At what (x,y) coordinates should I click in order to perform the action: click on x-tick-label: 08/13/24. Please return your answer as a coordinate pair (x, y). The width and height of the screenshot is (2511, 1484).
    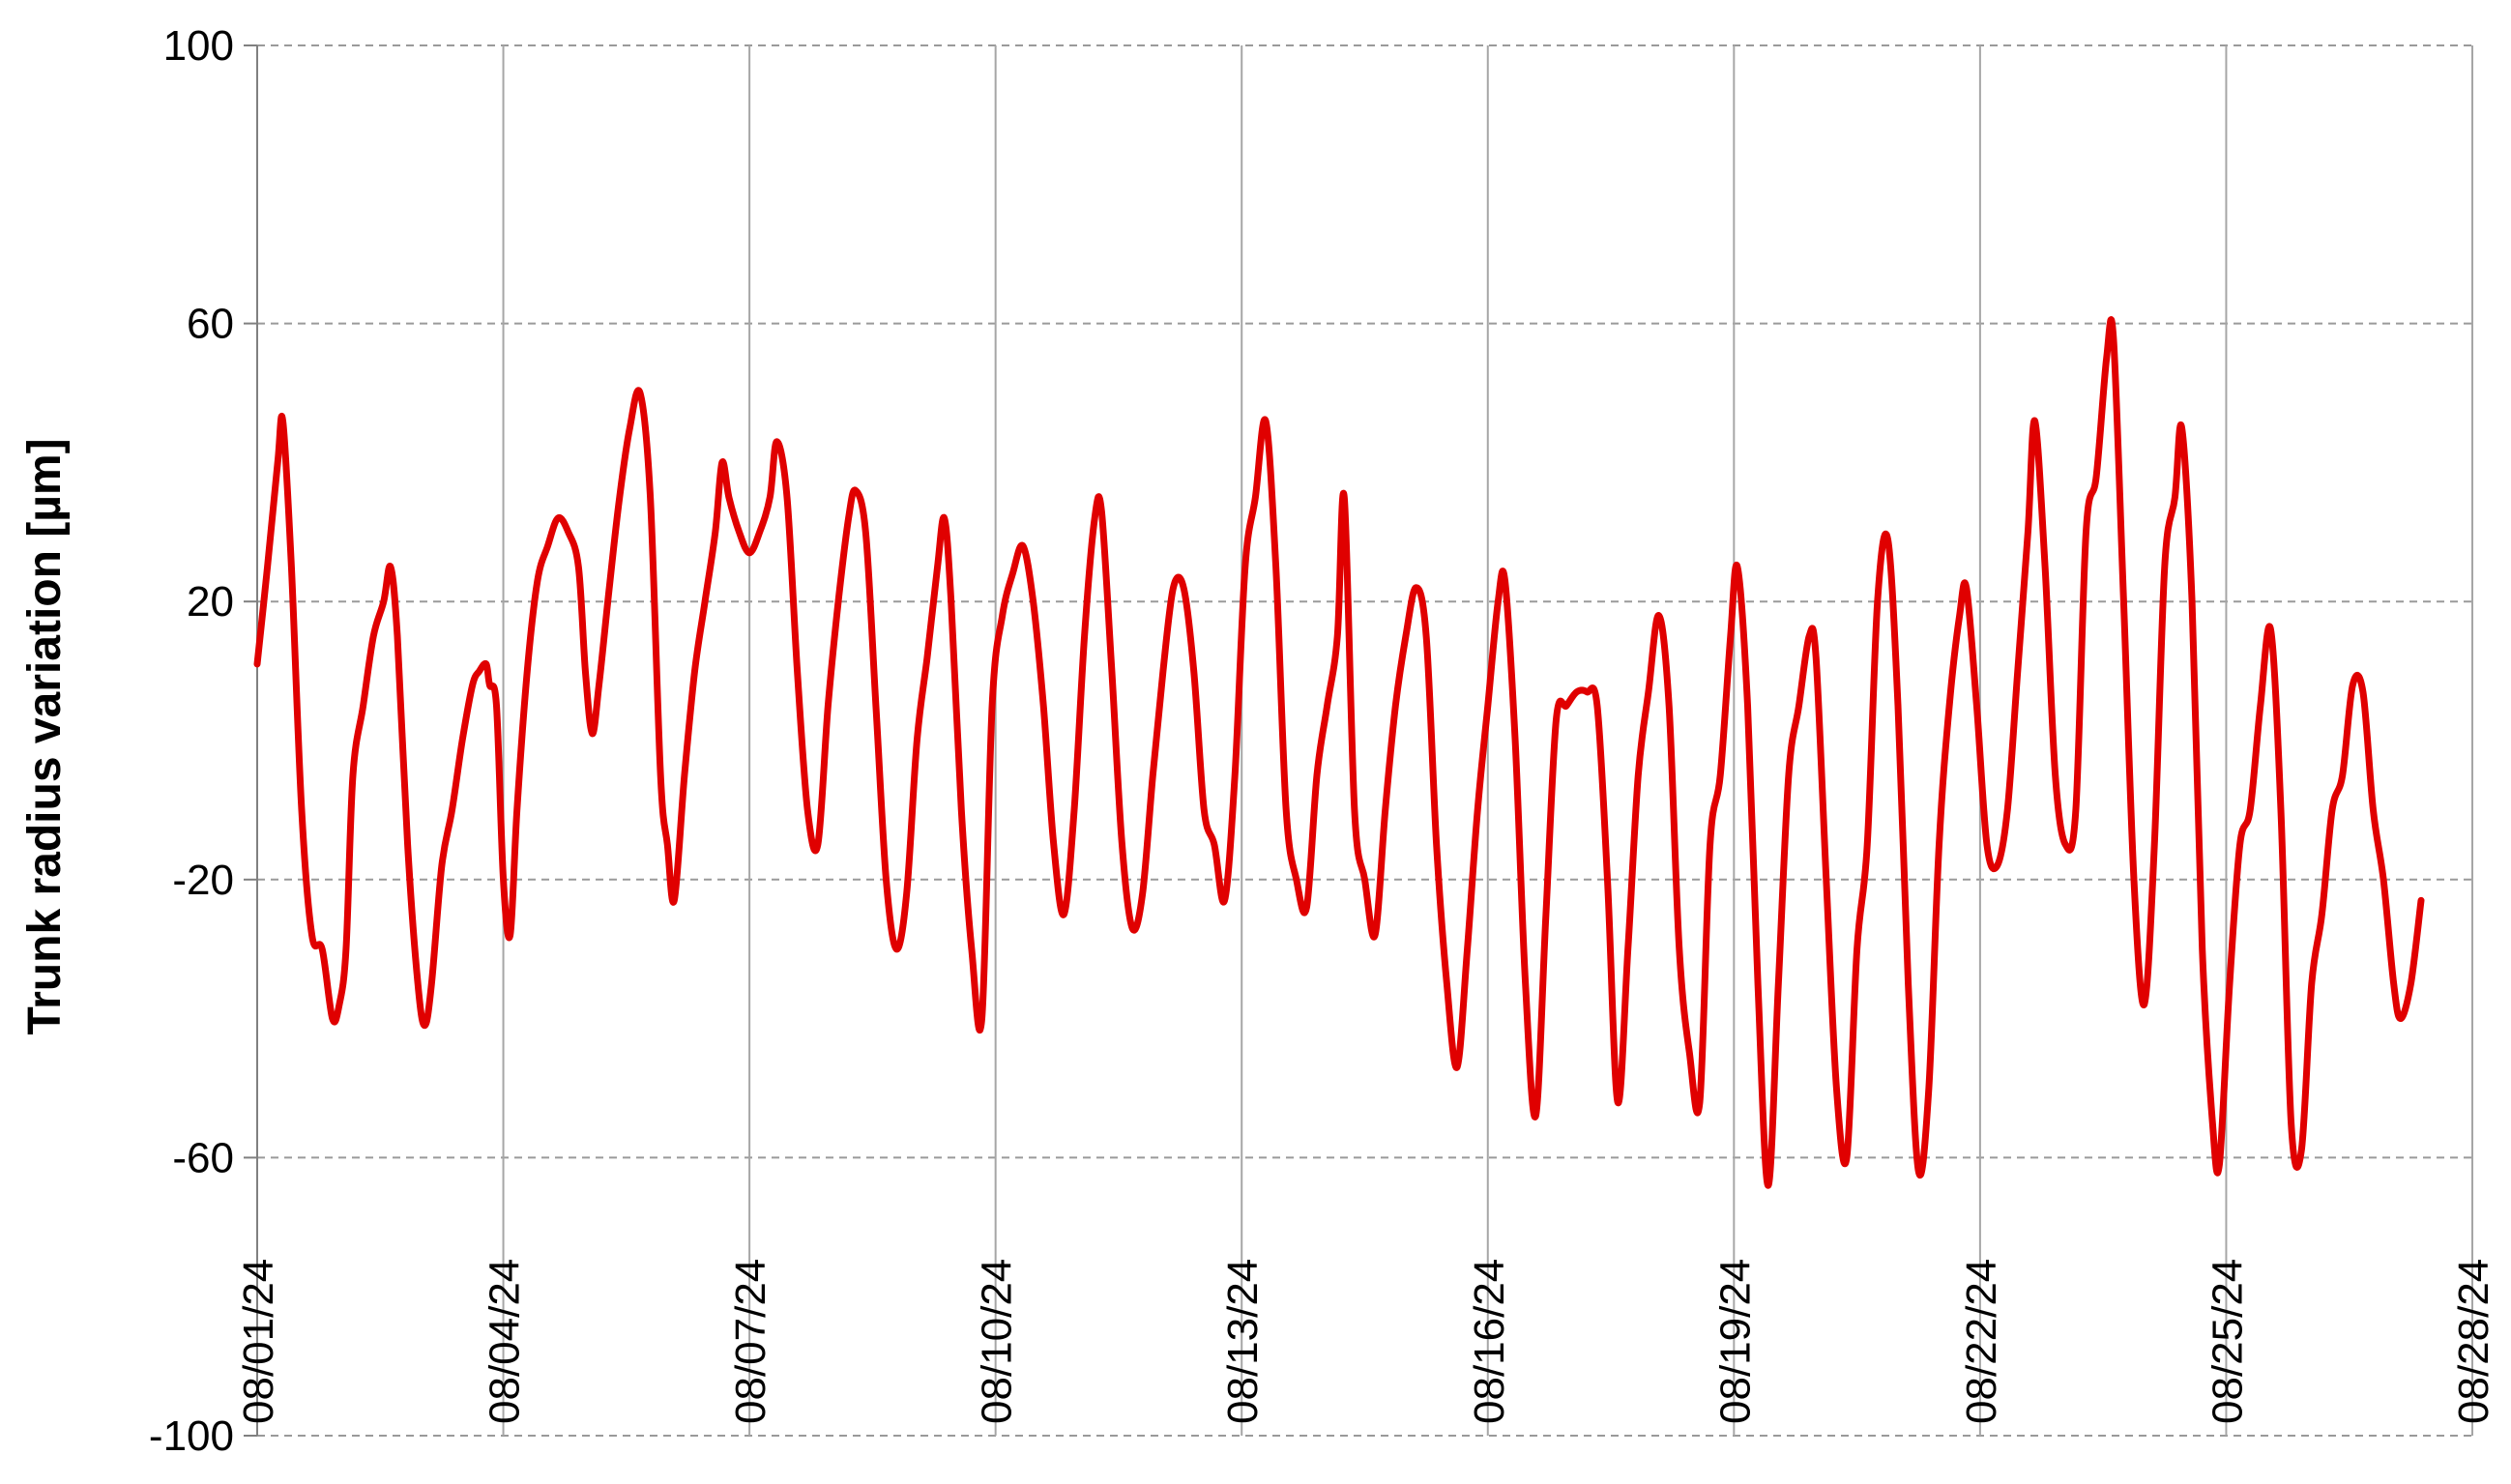
    Looking at the image, I should click on (1243, 1342).